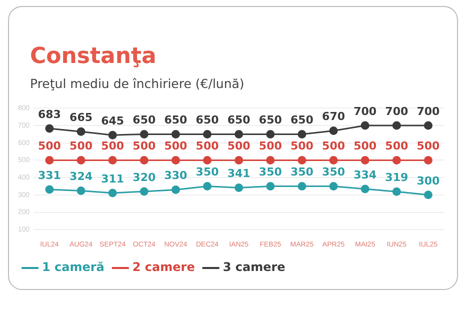  I want to click on data-label: 665, so click(81, 117).